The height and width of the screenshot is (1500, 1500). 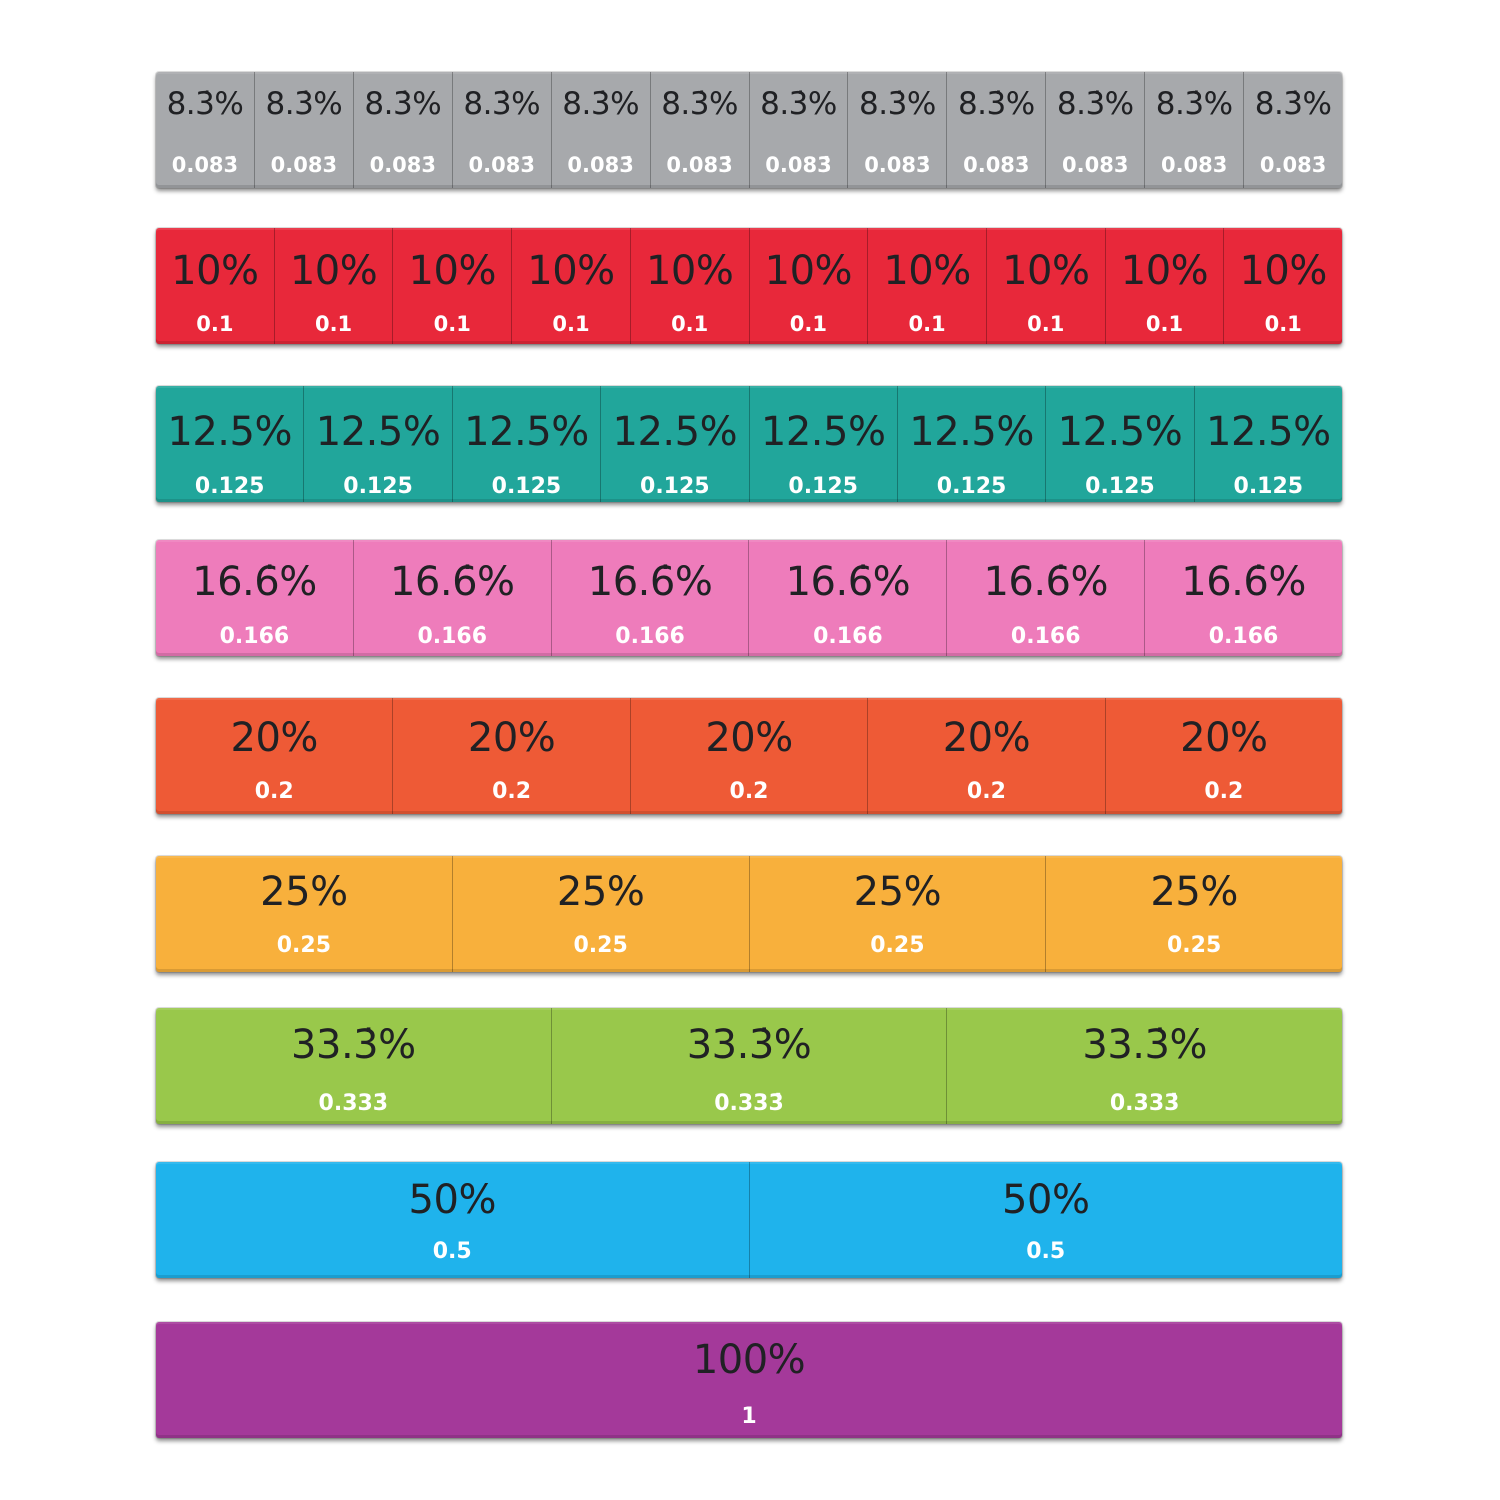 I want to click on strip-4-parts: 25% 0.25 25% 0.25 25% 0.25 25% 0.25, so click(x=749, y=914).